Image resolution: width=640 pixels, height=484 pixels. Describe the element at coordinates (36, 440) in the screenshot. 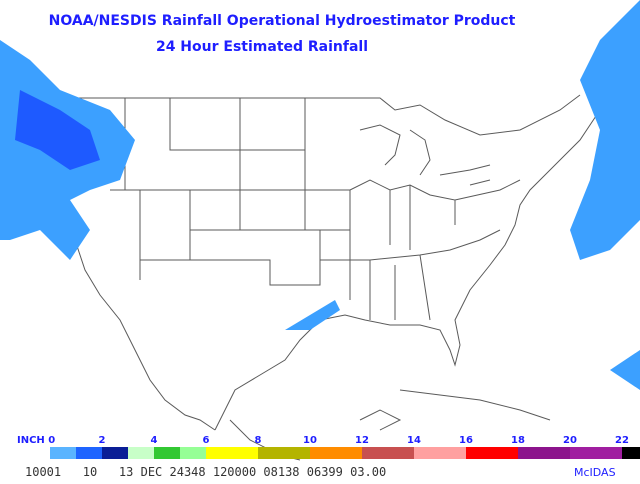

I see `legend-unit: INCH 0` at that location.